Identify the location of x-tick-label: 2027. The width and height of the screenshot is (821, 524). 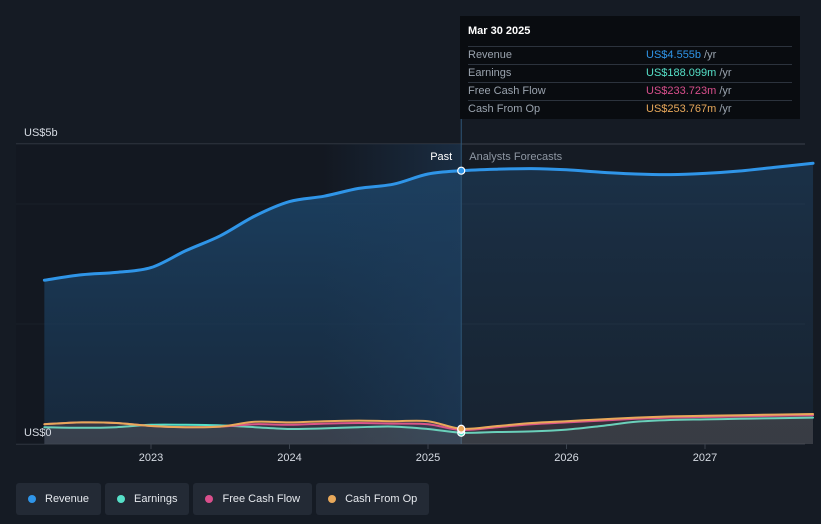
(705, 458).